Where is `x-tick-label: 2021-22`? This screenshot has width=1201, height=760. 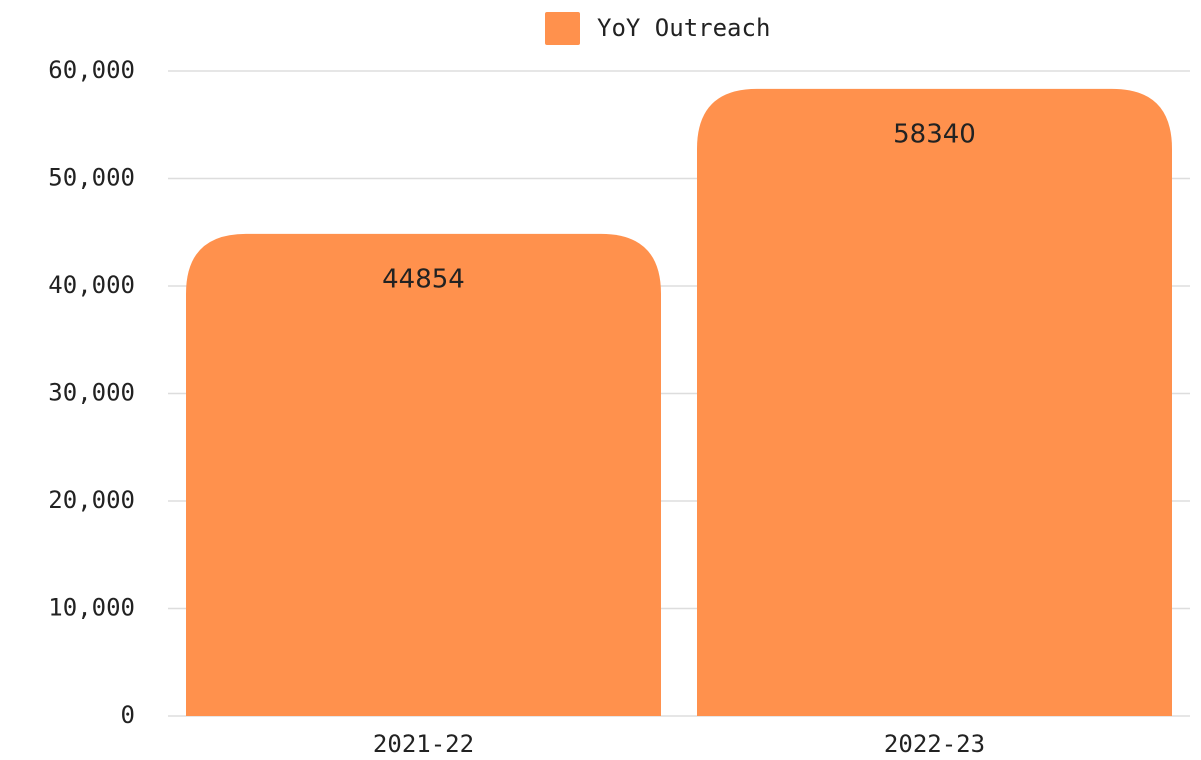
x-tick-label: 2021-22 is located at coordinates (423, 744).